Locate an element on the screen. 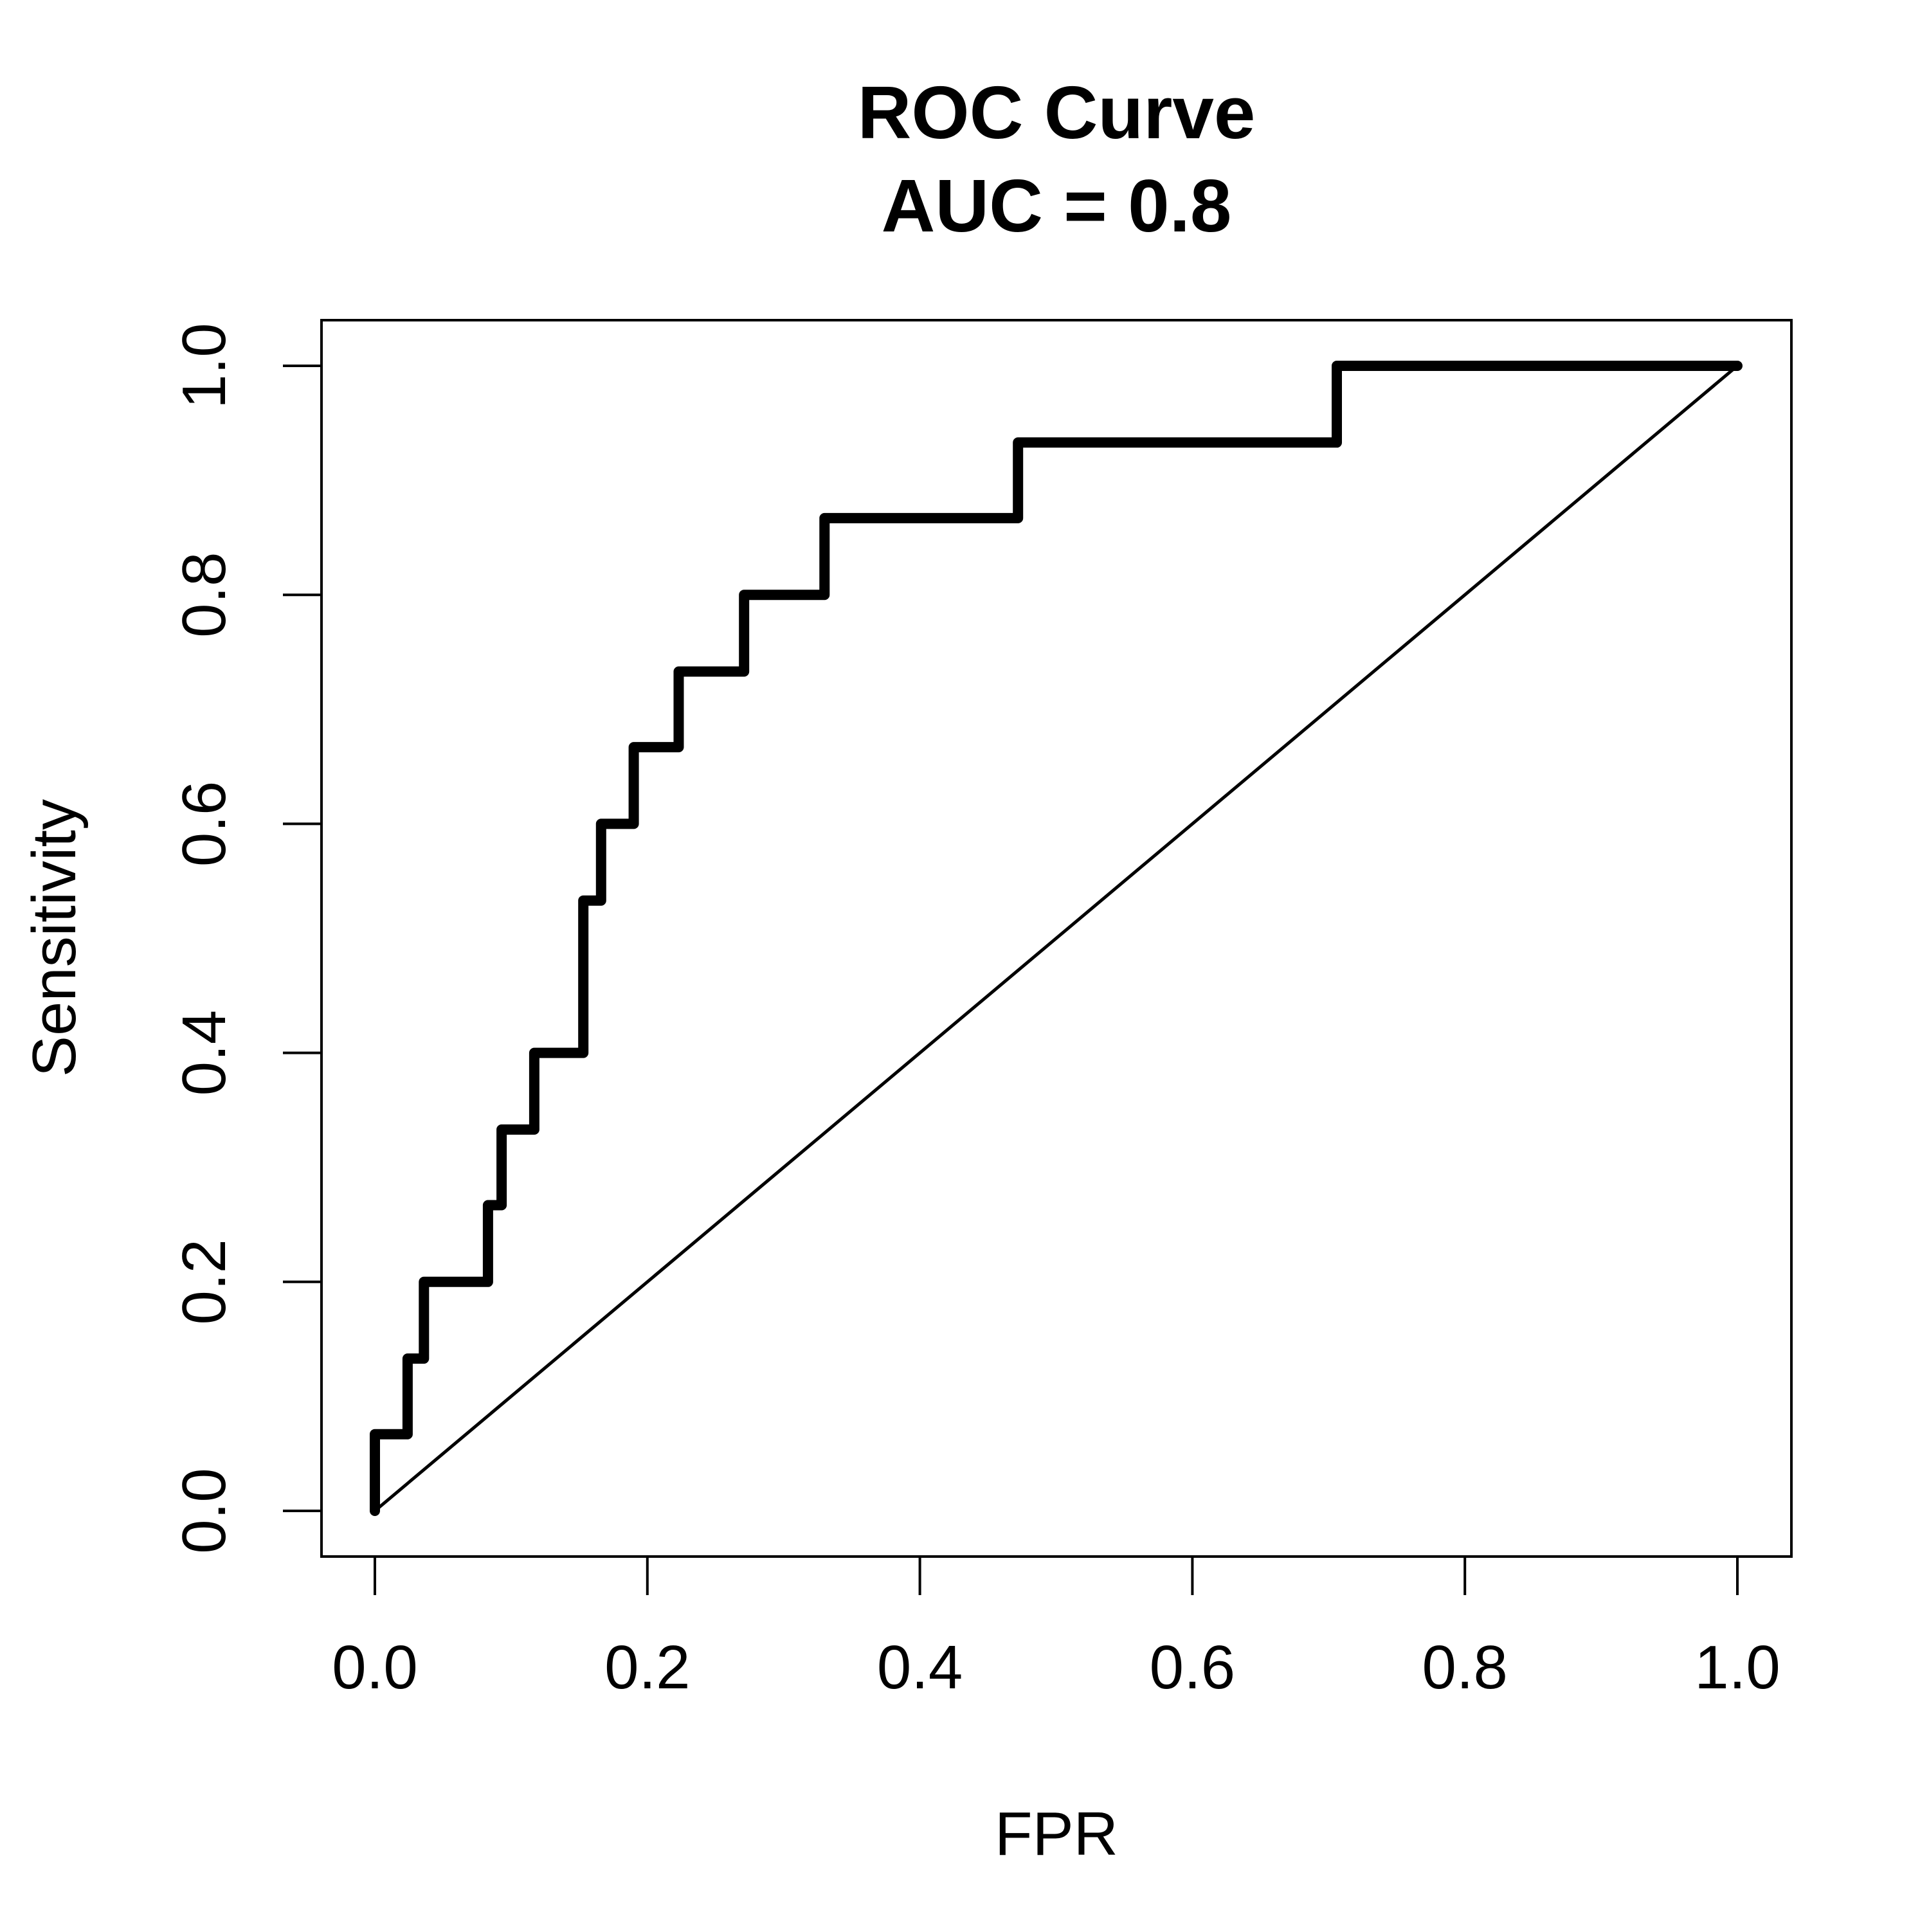  y-tick-label: 1.0 is located at coordinates (204, 365).